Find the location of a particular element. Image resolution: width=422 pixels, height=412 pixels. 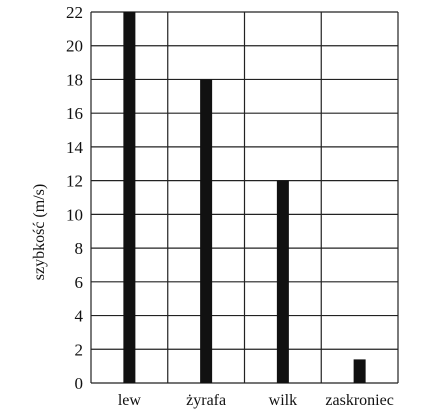

y-tick-label: 14 is located at coordinates (75, 147).